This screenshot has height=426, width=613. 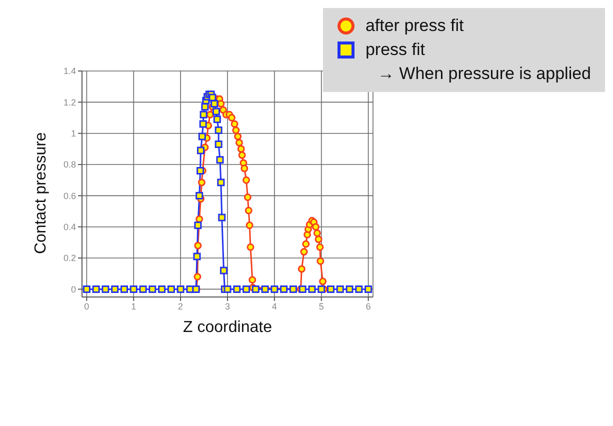 What do you see at coordinates (181, 306) in the screenshot?
I see `x-tick-label: 2` at bounding box center [181, 306].